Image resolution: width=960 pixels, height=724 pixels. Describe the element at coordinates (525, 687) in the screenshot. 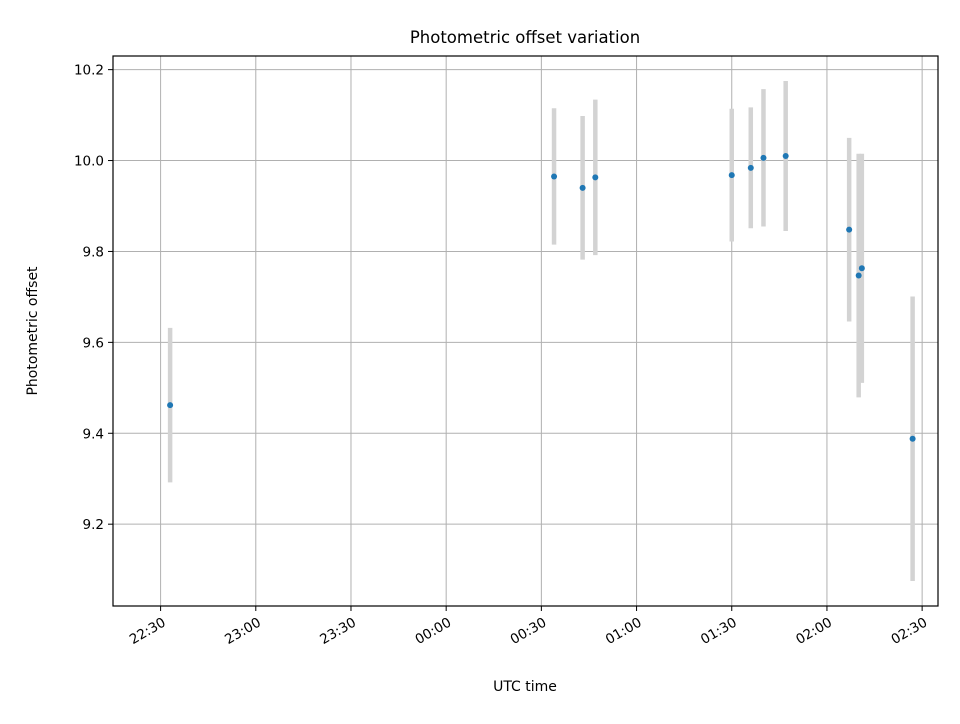

I see `x-axis-label: UTC time` at that location.